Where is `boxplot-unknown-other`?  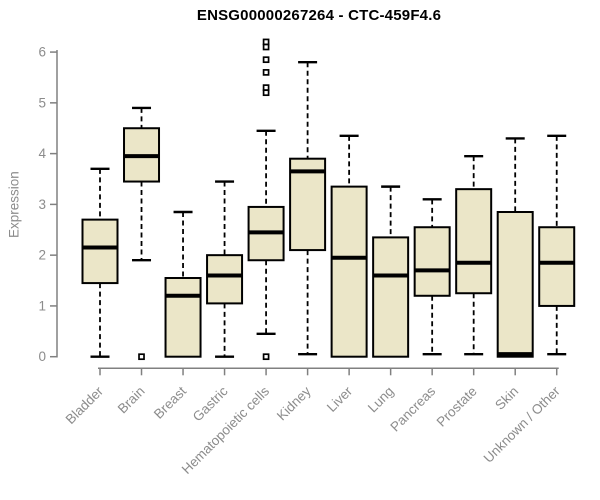
boxplot-unknown-other is located at coordinates (557, 245).